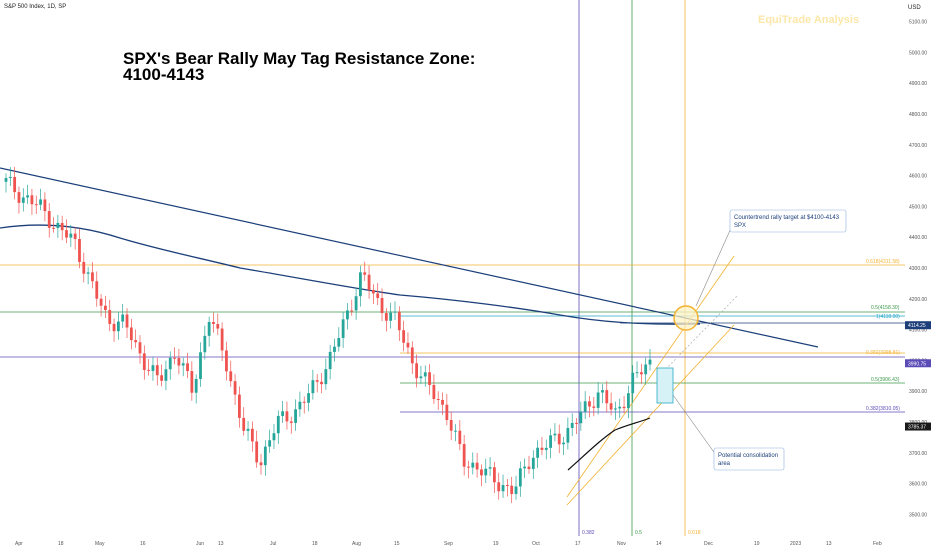 This screenshot has height=550, width=932. What do you see at coordinates (588, 533) in the screenshot?
I see `time-fib-label-0382: 0.382` at bounding box center [588, 533].